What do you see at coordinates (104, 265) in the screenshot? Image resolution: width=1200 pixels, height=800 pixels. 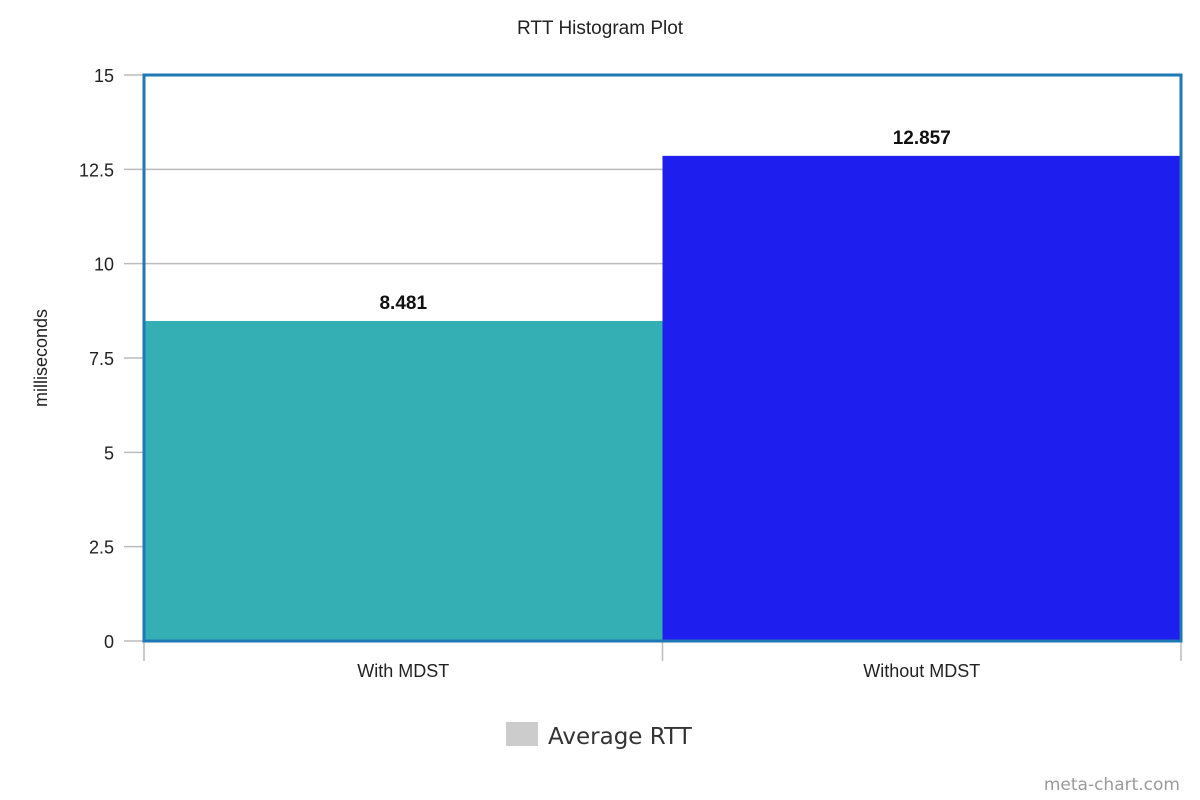 I see `y-tick-label: 10` at bounding box center [104, 265].